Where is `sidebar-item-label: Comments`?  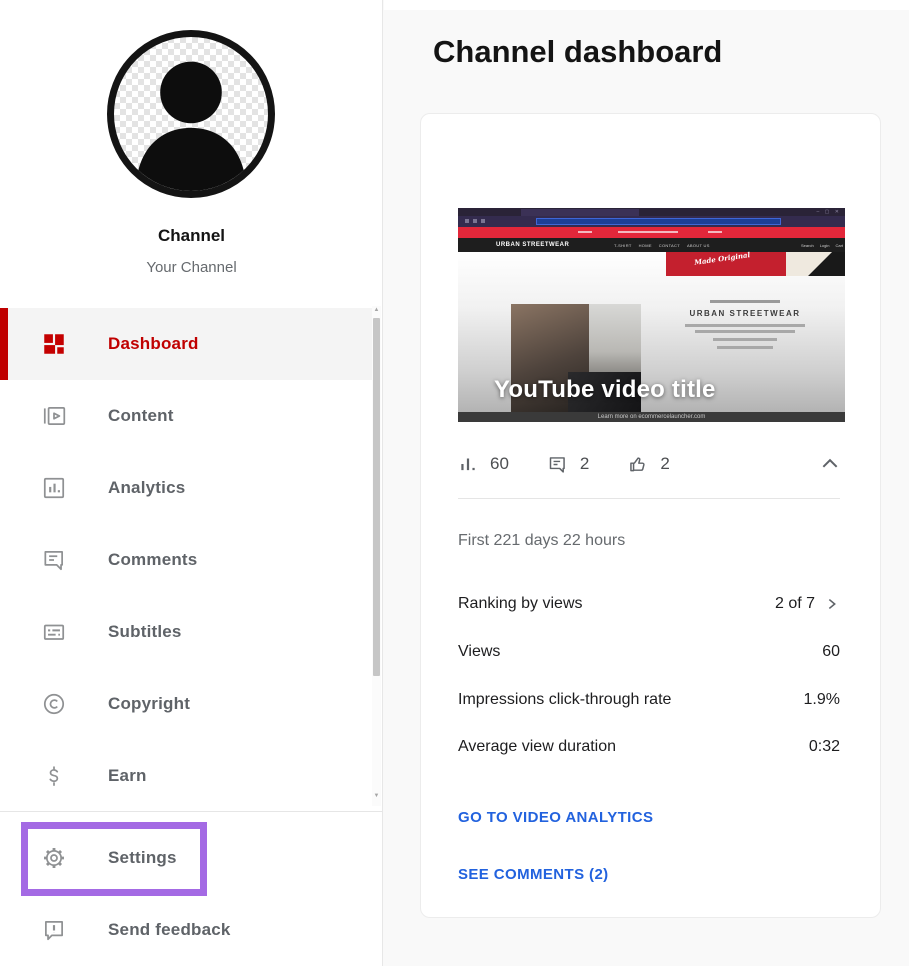
sidebar-item-label: Comments is located at coordinates (153, 559).